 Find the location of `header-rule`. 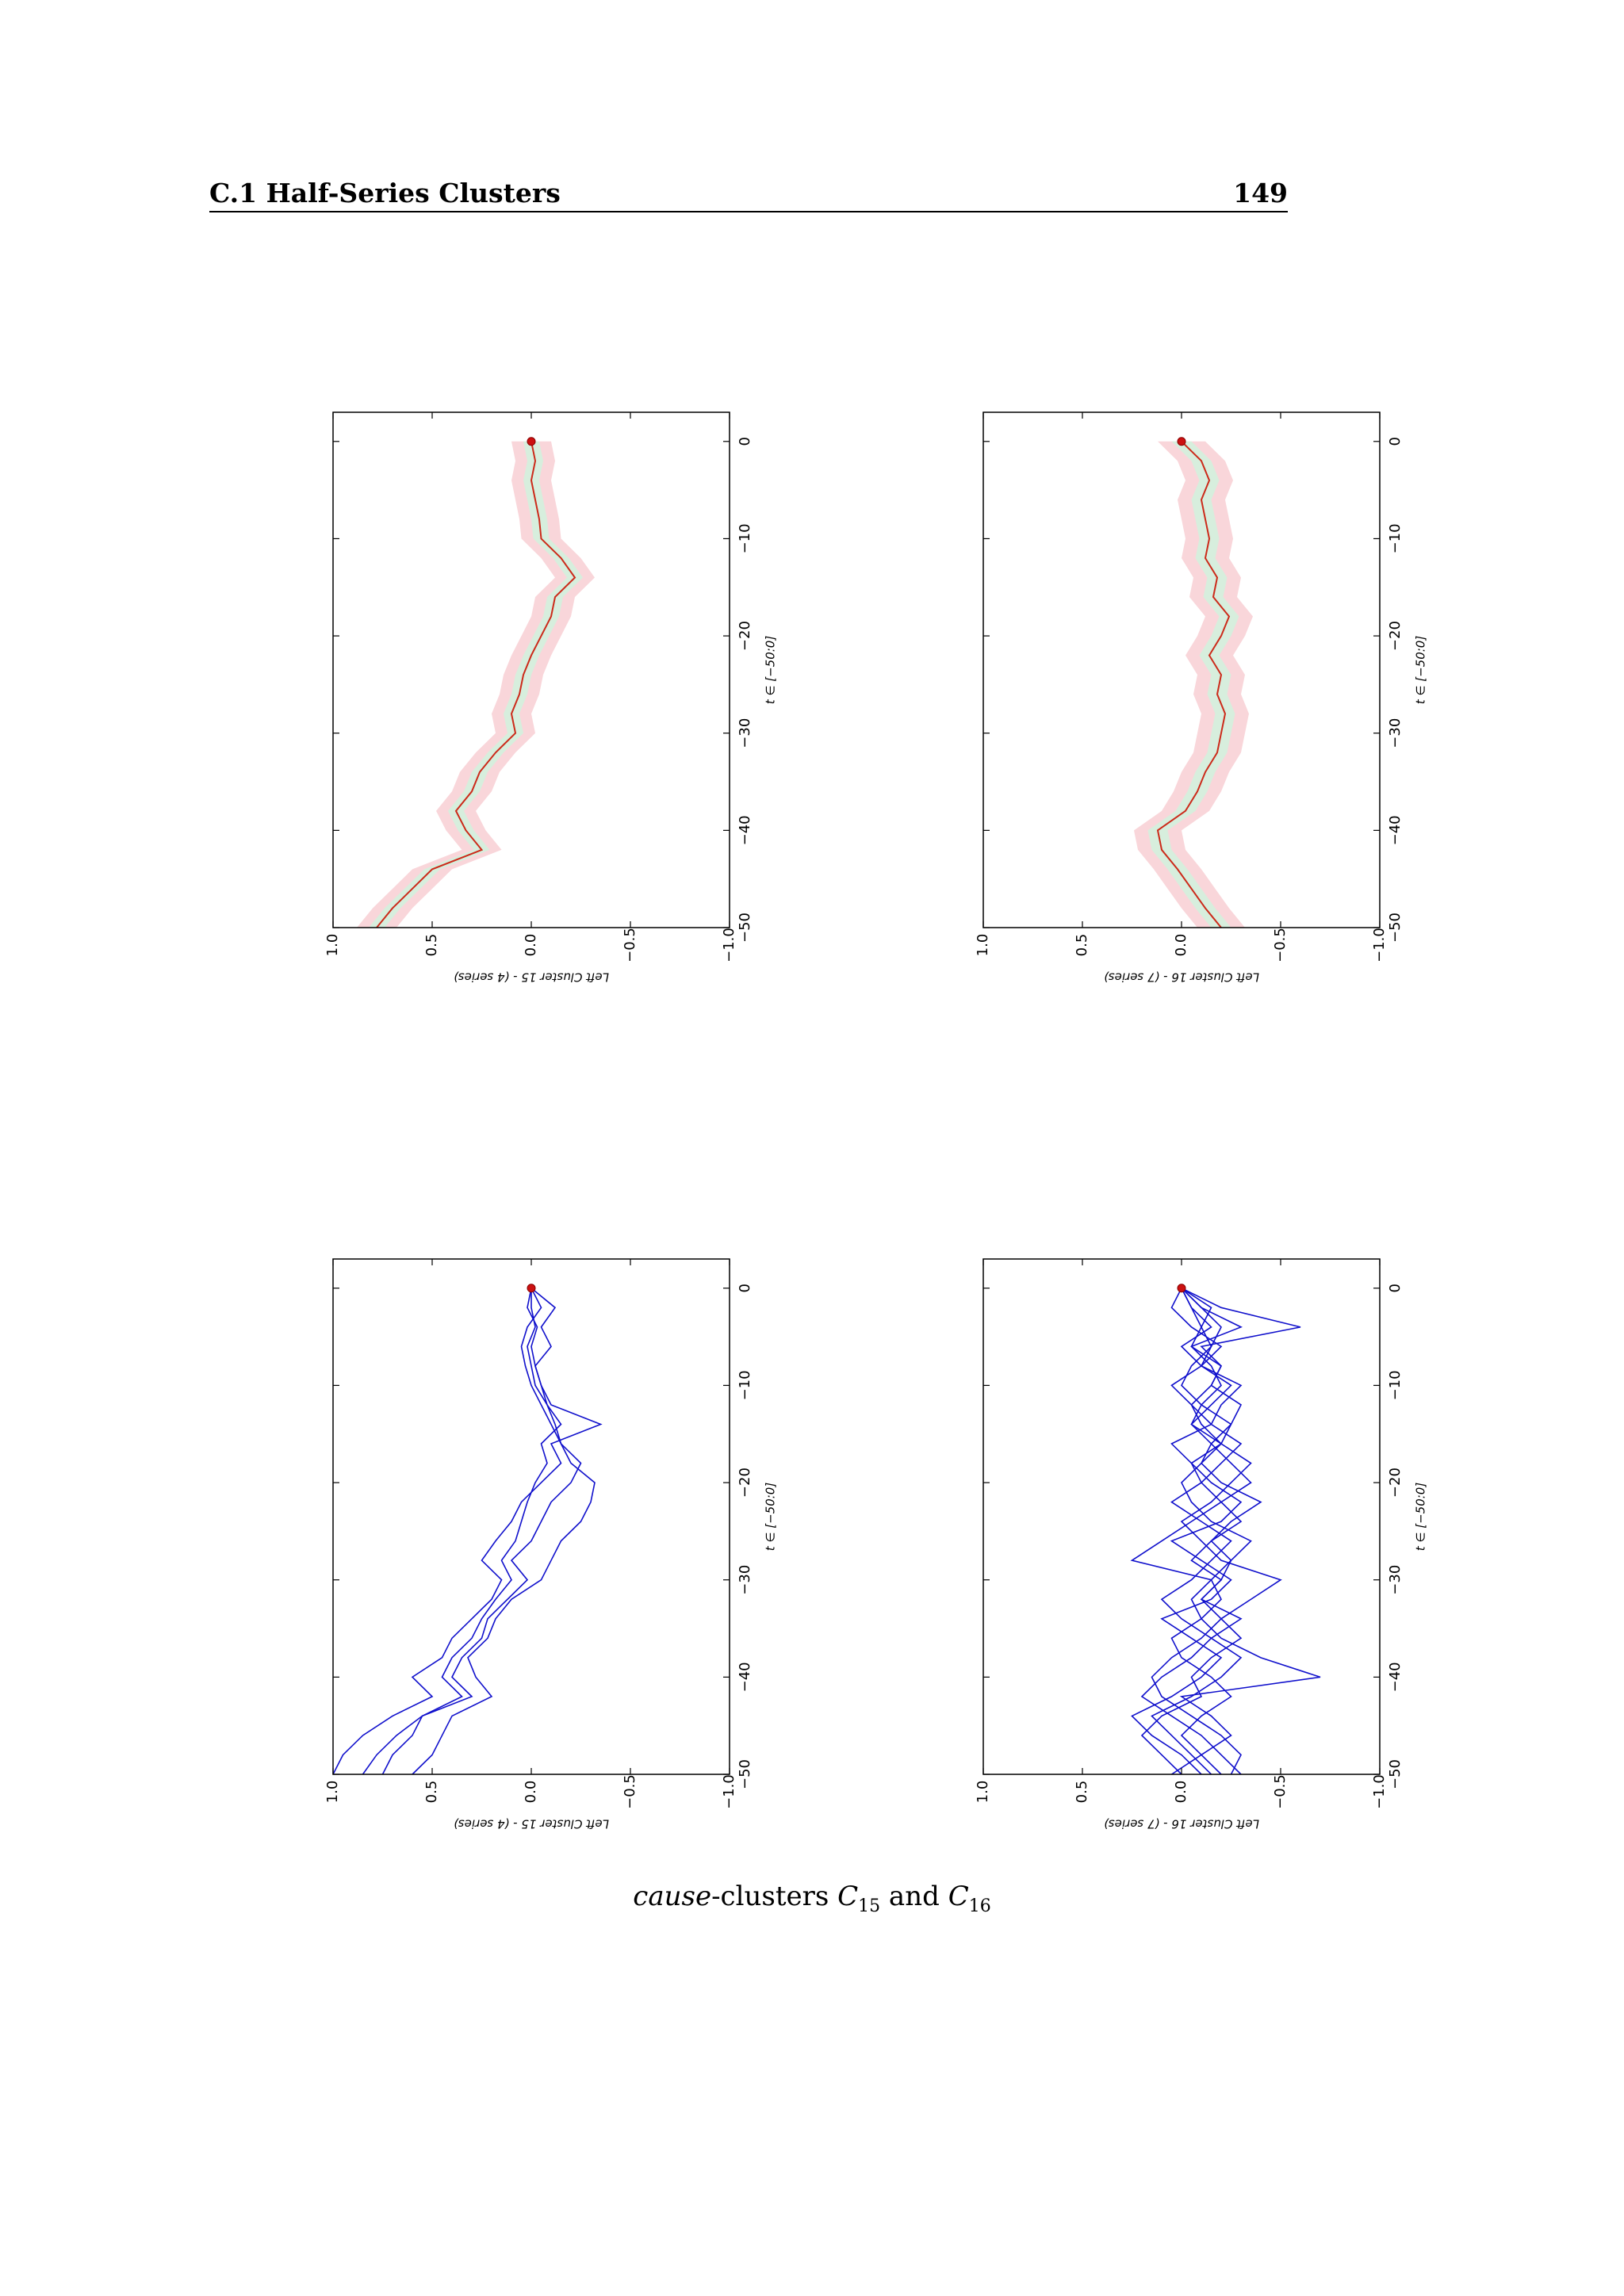

header-rule is located at coordinates (748, 211).